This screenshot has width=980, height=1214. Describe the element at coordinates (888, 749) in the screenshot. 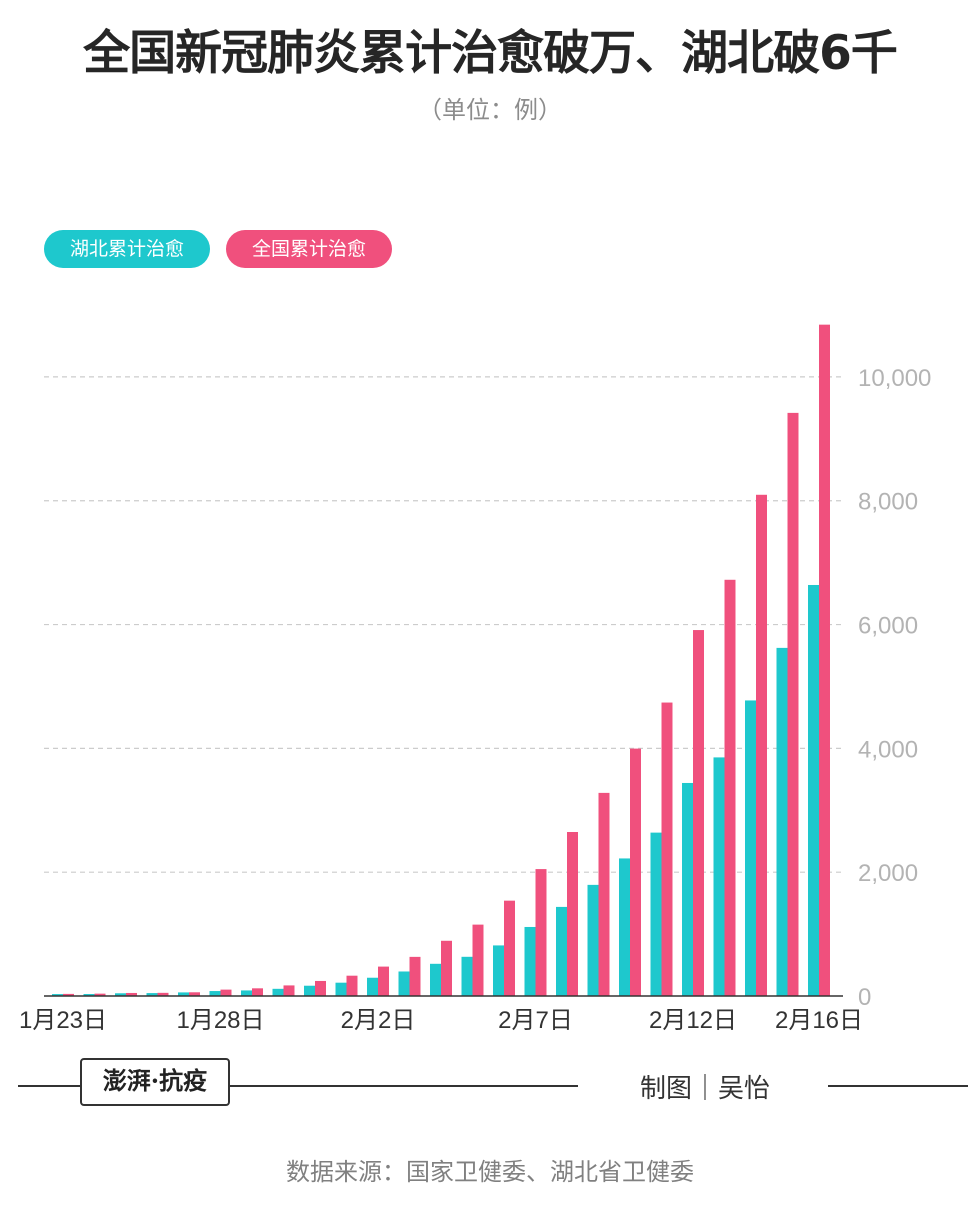

I see `y-tick-label: 4,000` at that location.